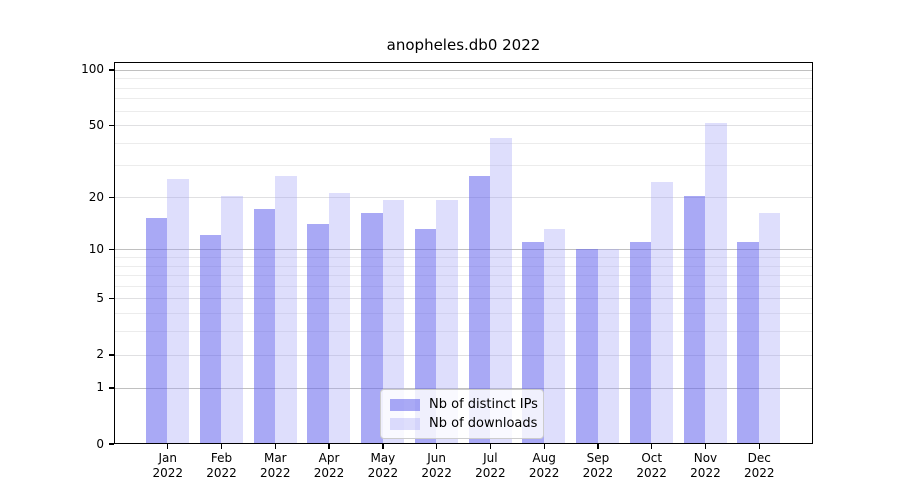 This screenshot has width=900, height=500. What do you see at coordinates (221, 465) in the screenshot?
I see `x-tick-label: Feb 2022` at bounding box center [221, 465].